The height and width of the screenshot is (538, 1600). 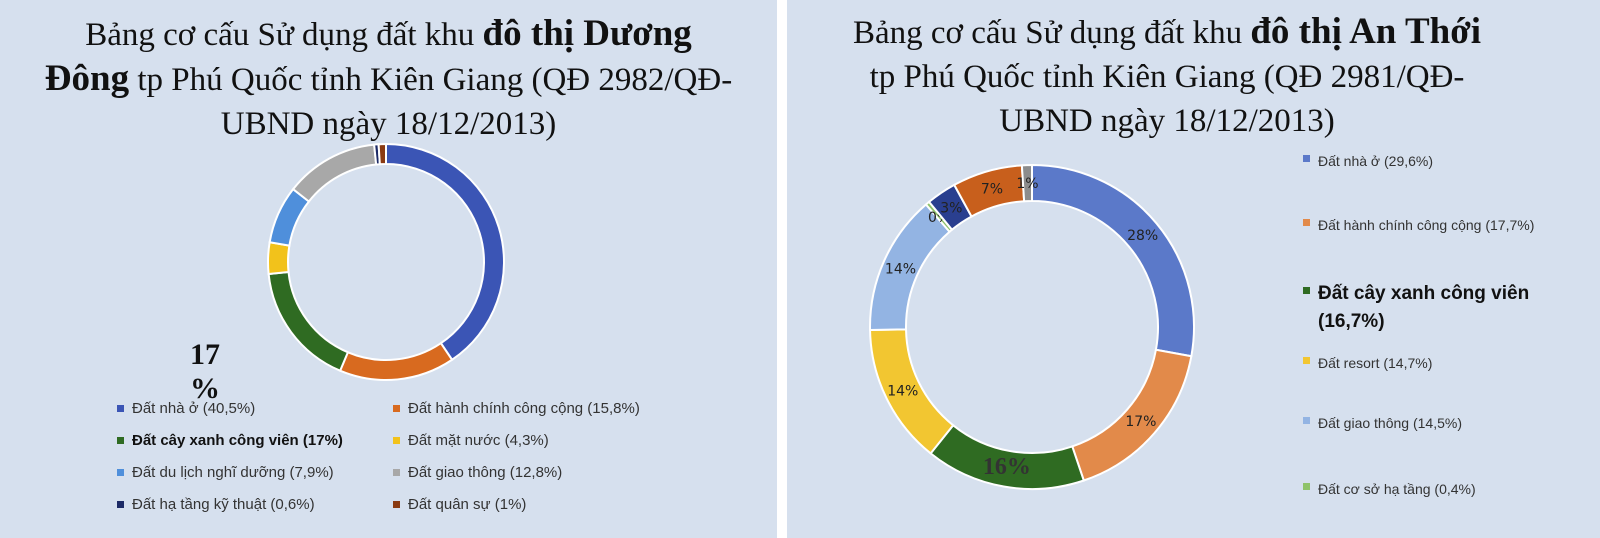 What do you see at coordinates (233, 472) in the screenshot?
I see `legend-label: Đất du lịch nghĩ dưỡng (7,9%)` at bounding box center [233, 472].